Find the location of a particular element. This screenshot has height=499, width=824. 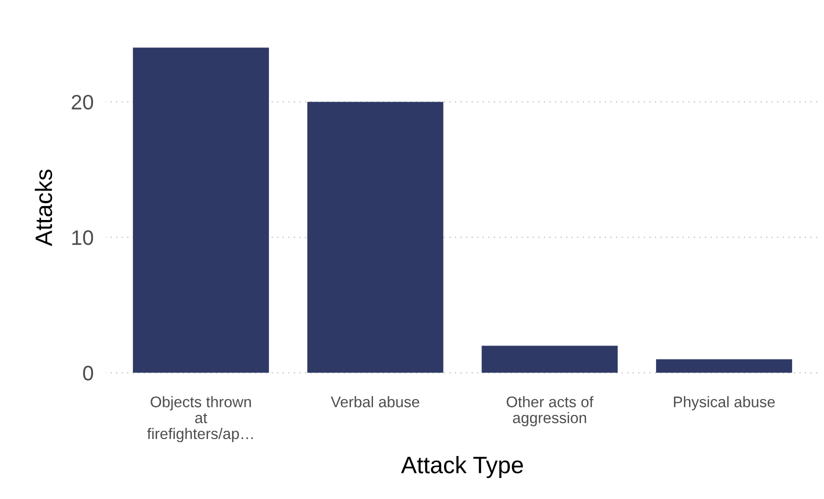

x-tick-label: Other acts of aggression is located at coordinates (550, 411).